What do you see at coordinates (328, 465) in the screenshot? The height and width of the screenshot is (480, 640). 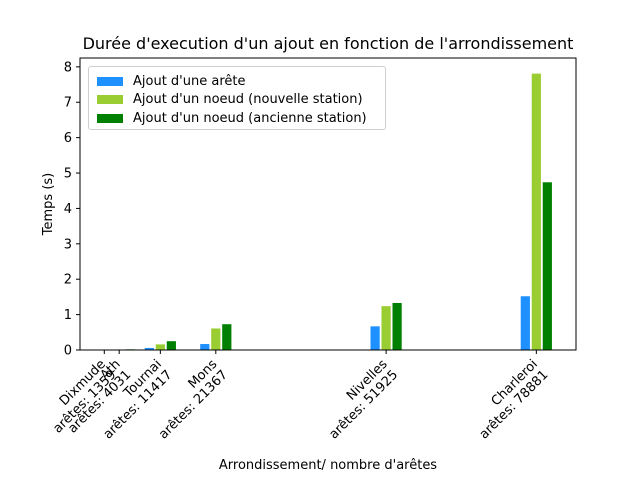 I see `x-axis-label: Arrondissement/ nombre d'arêtes` at bounding box center [328, 465].